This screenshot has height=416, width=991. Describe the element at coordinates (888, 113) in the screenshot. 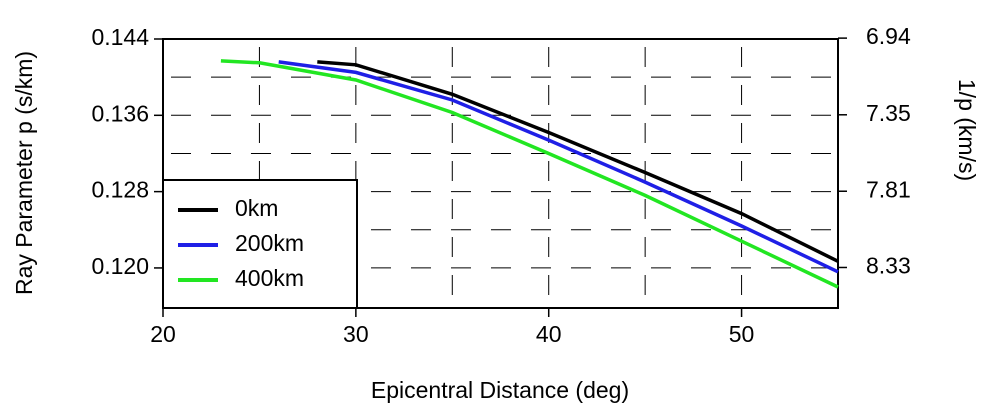

I see `y2-tick-label: 7.35` at that location.